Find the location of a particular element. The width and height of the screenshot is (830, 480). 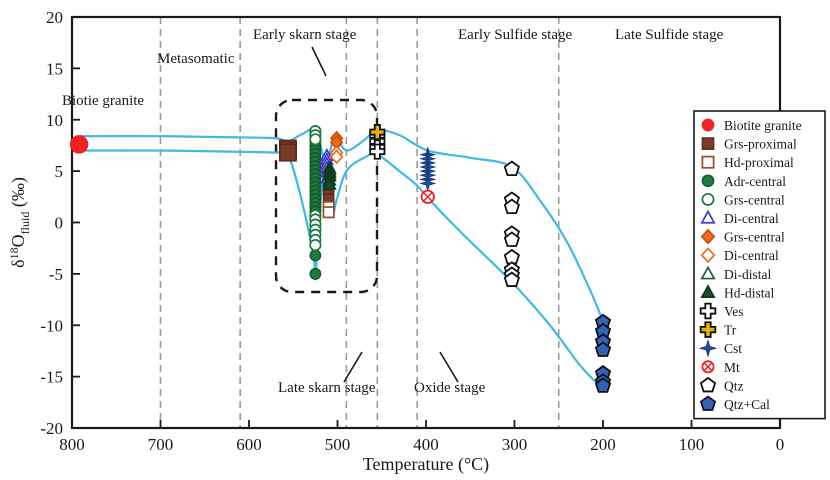

series-qtz is located at coordinates (511, 223).